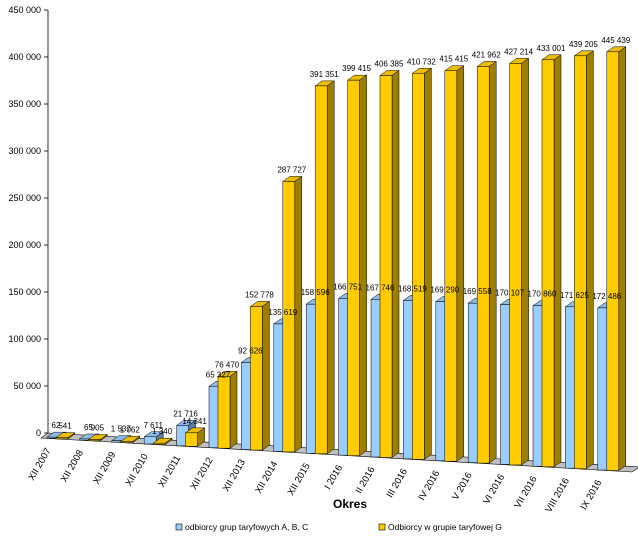 The image size is (638, 539). Describe the element at coordinates (291, 169) in the screenshot. I see `data-label-g-7: 287 727` at that location.